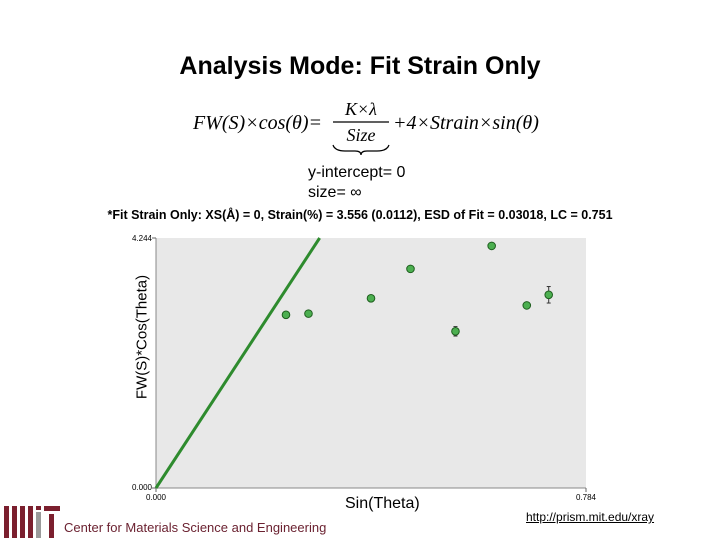 Image resolution: width=720 pixels, height=540 pixels. I want to click on x-tick-label-right: 0.784, so click(586, 497).